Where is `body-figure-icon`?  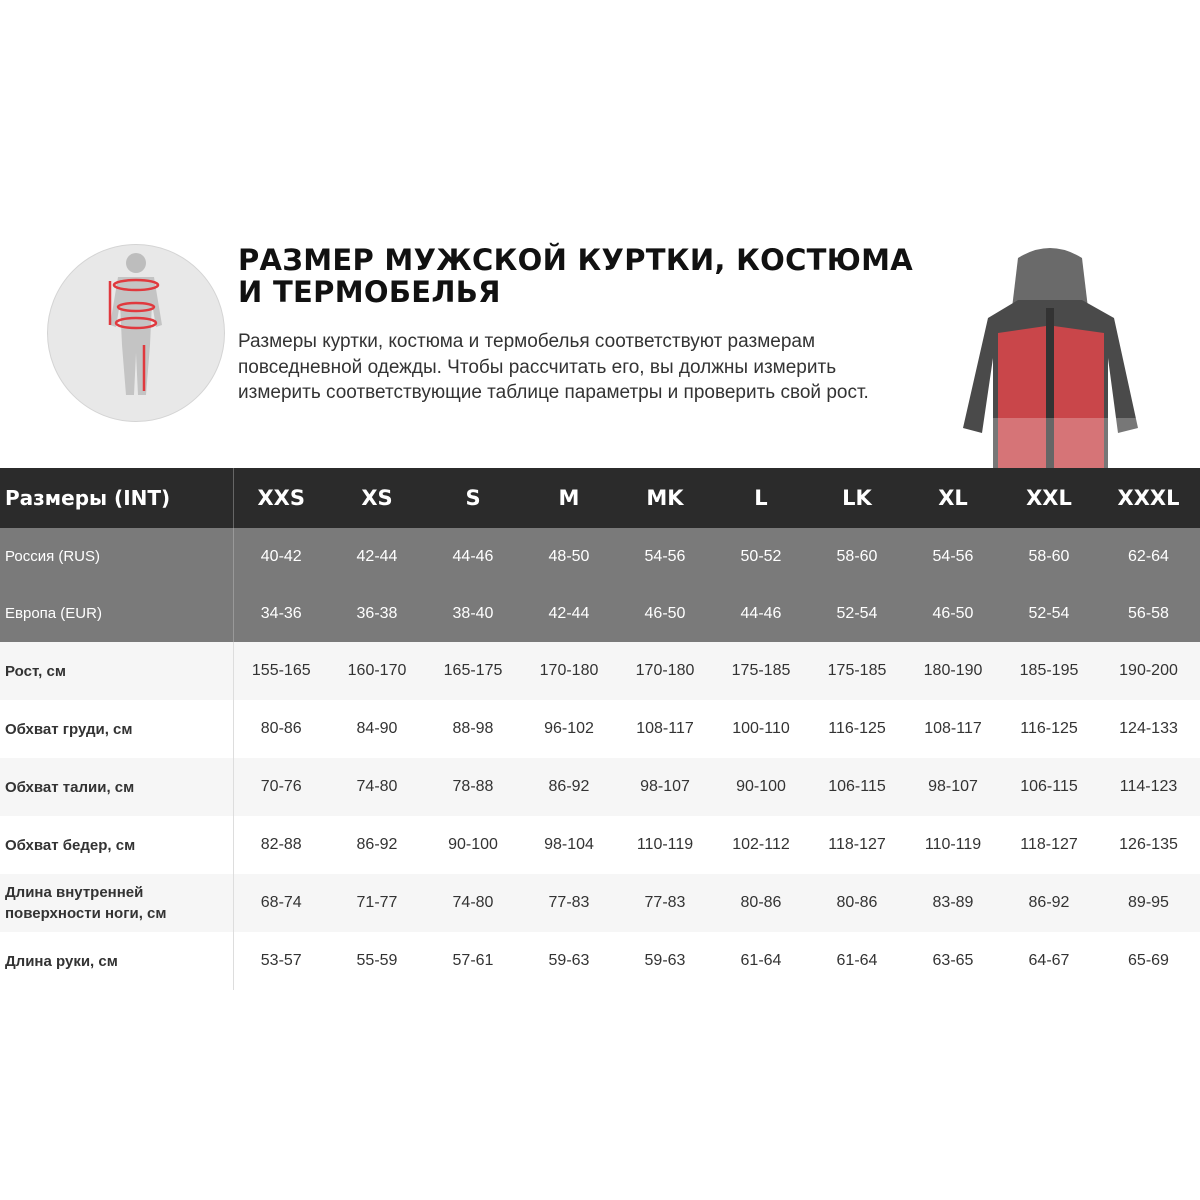 body-figure-icon is located at coordinates (135, 324).